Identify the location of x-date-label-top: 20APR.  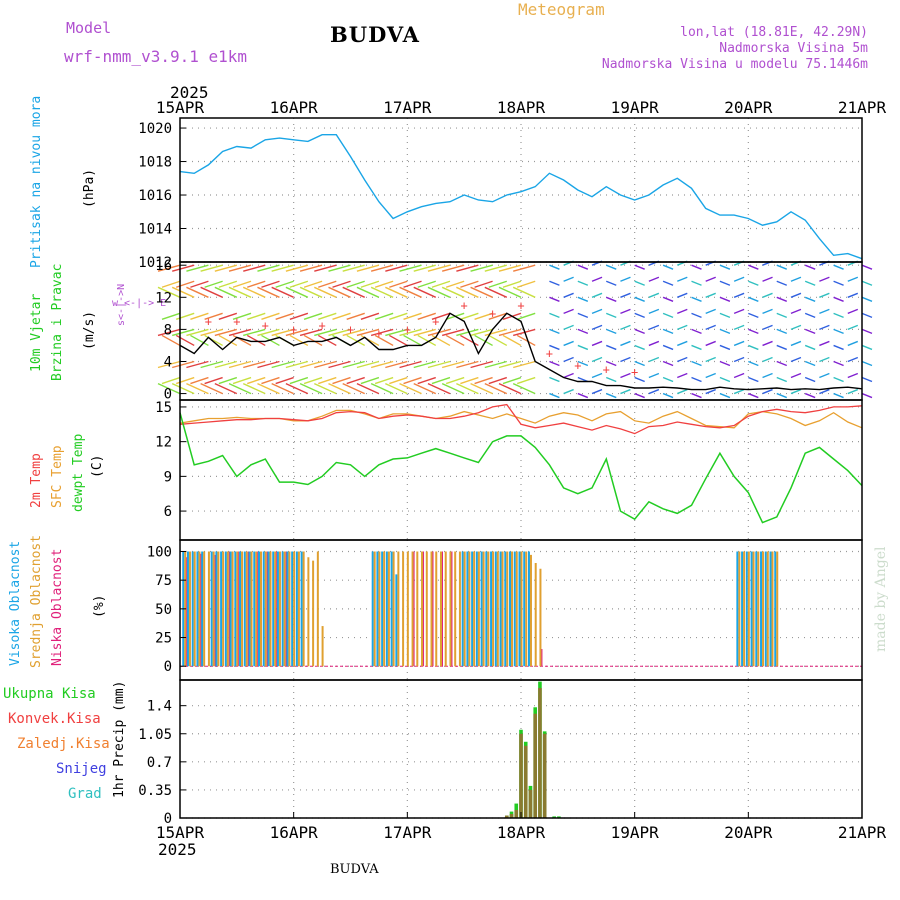
(748, 107).